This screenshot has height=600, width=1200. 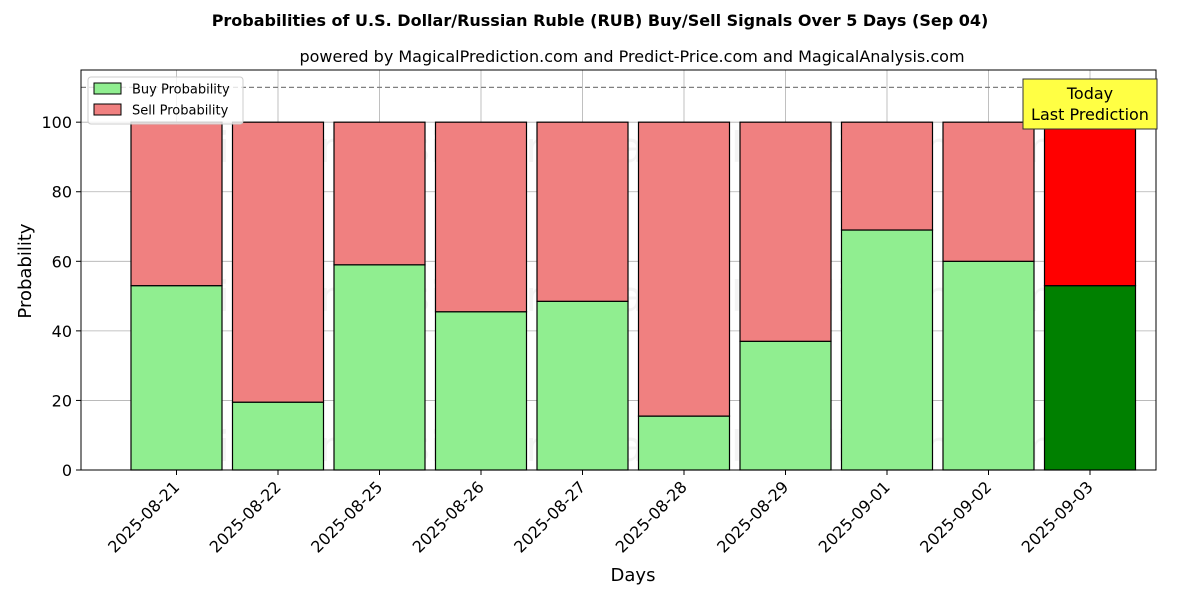 I want to click on legend-swatch-sell, so click(x=107, y=109).